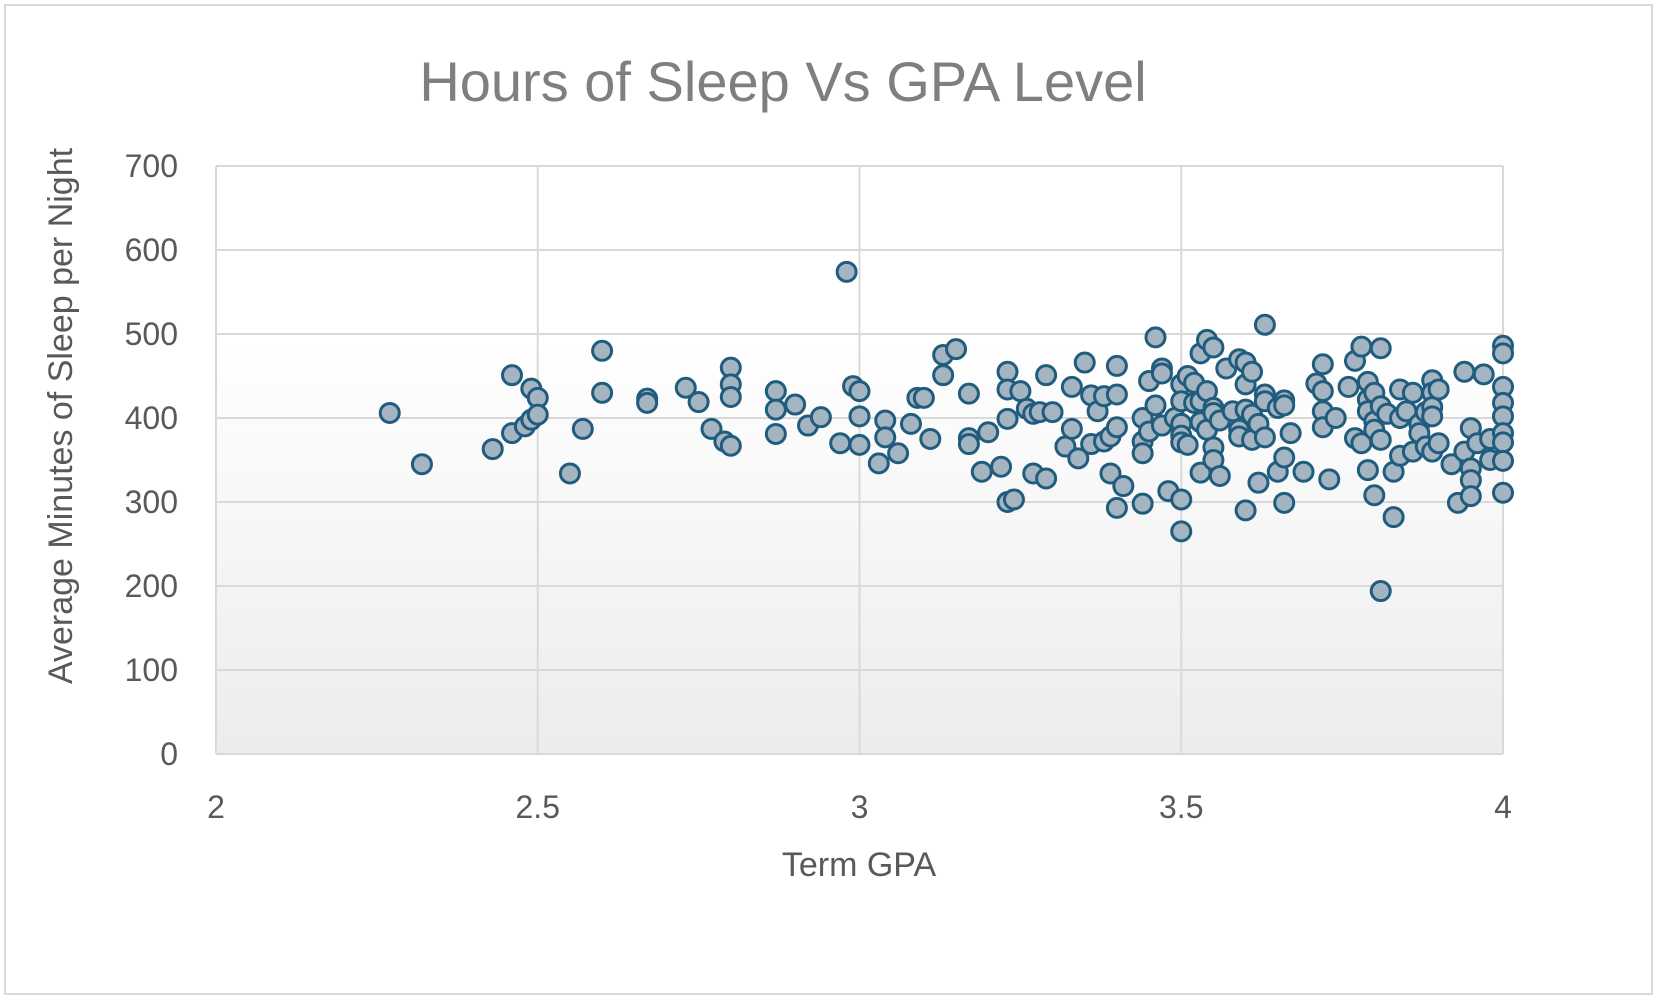 This screenshot has height=1003, width=1659. What do you see at coordinates (169, 754) in the screenshot?
I see `y-tick-label: 0` at bounding box center [169, 754].